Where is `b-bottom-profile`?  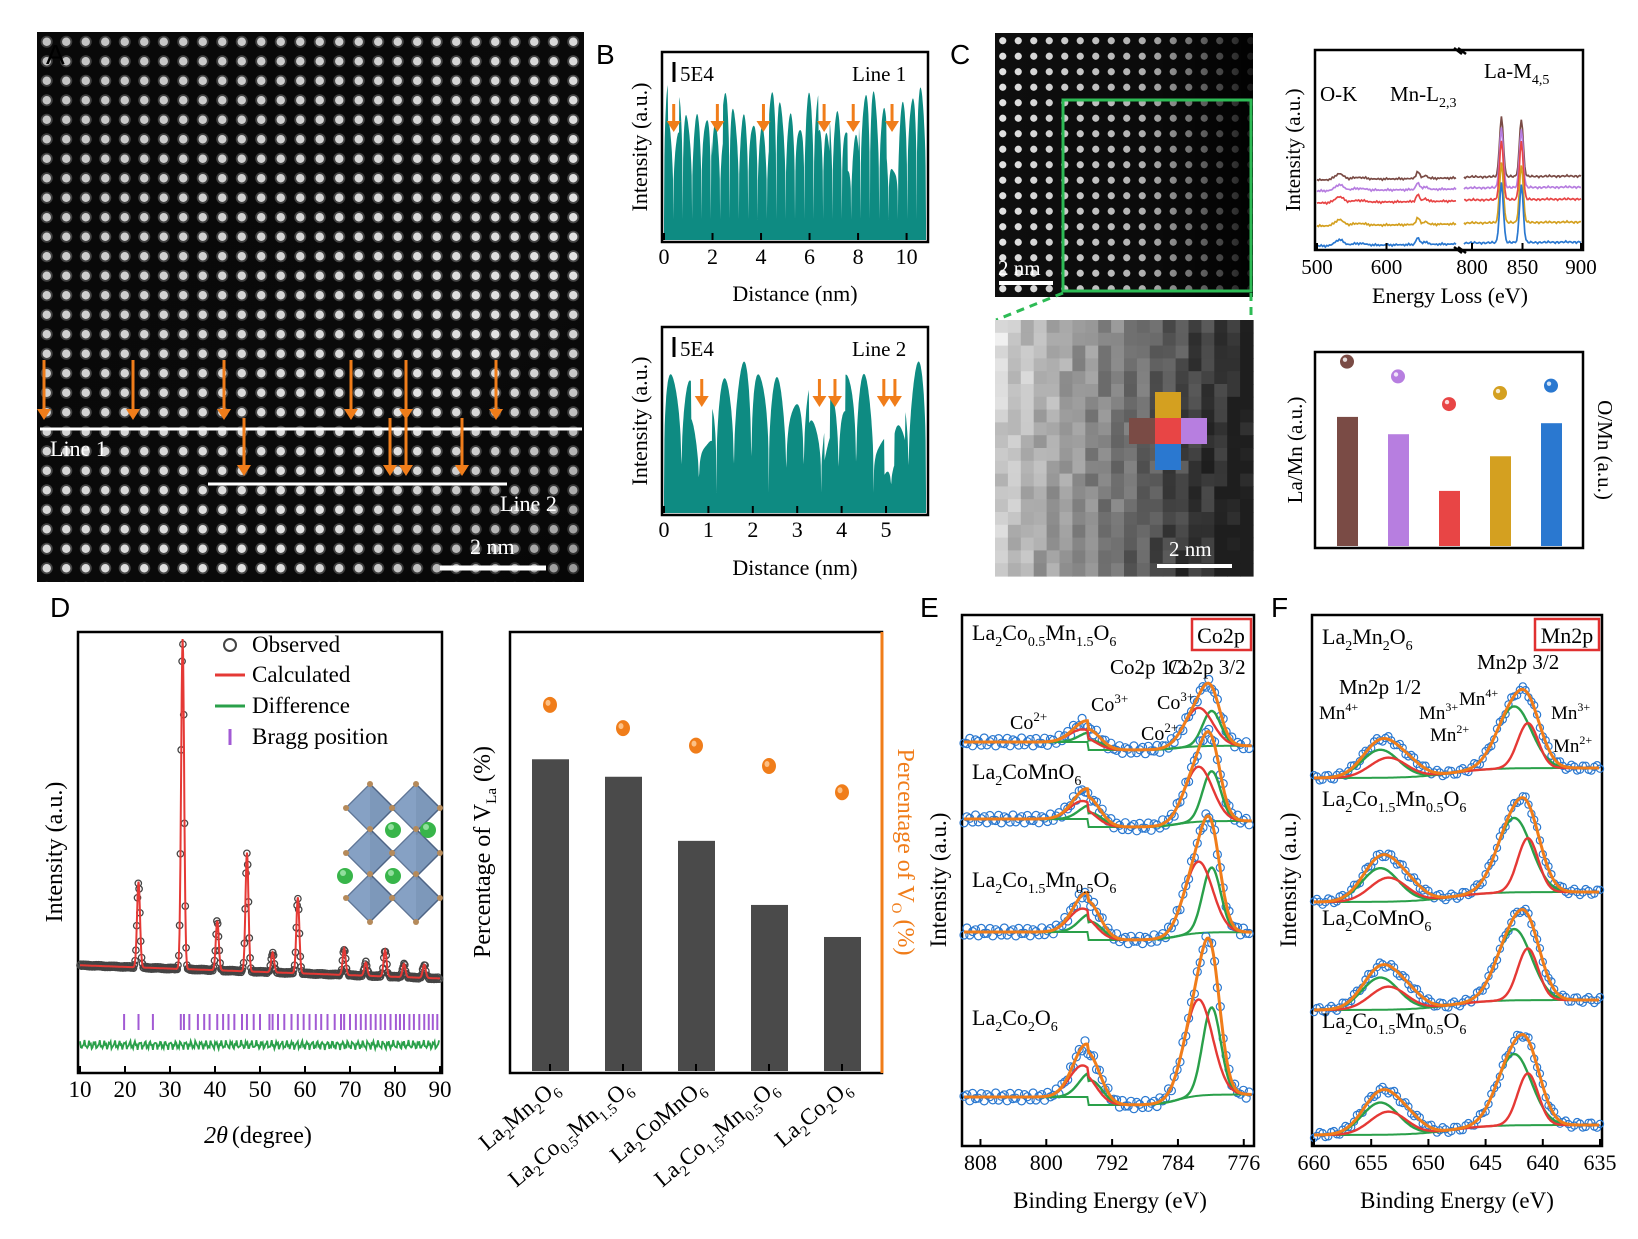 b-bottom-profile is located at coordinates (795, 437).